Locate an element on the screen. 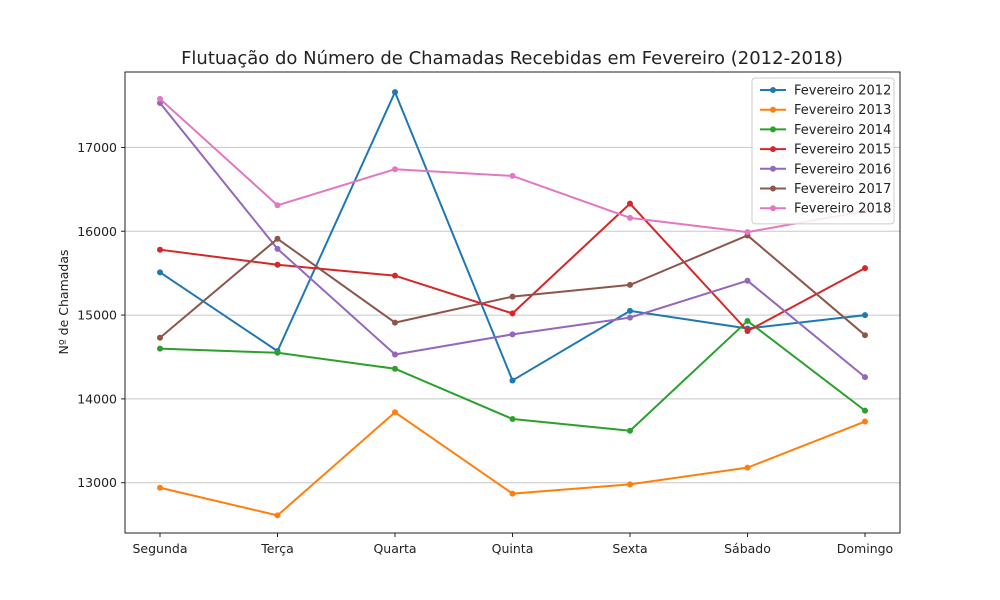 The height and width of the screenshot is (600, 1000). x-tick-label: Terça is located at coordinates (277, 548).